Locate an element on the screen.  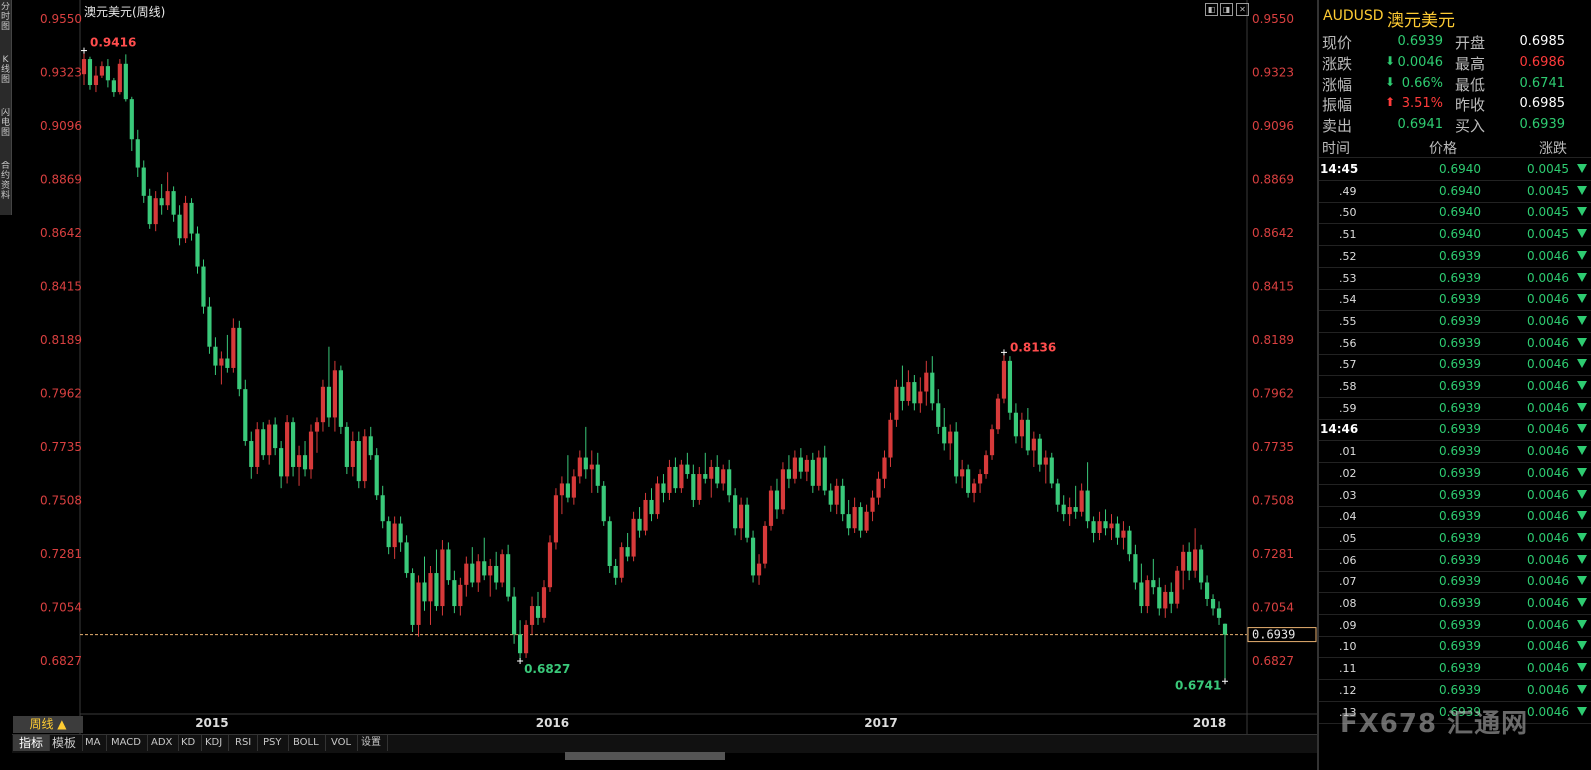
indicator-tab: 设置 is located at coordinates (371, 743).